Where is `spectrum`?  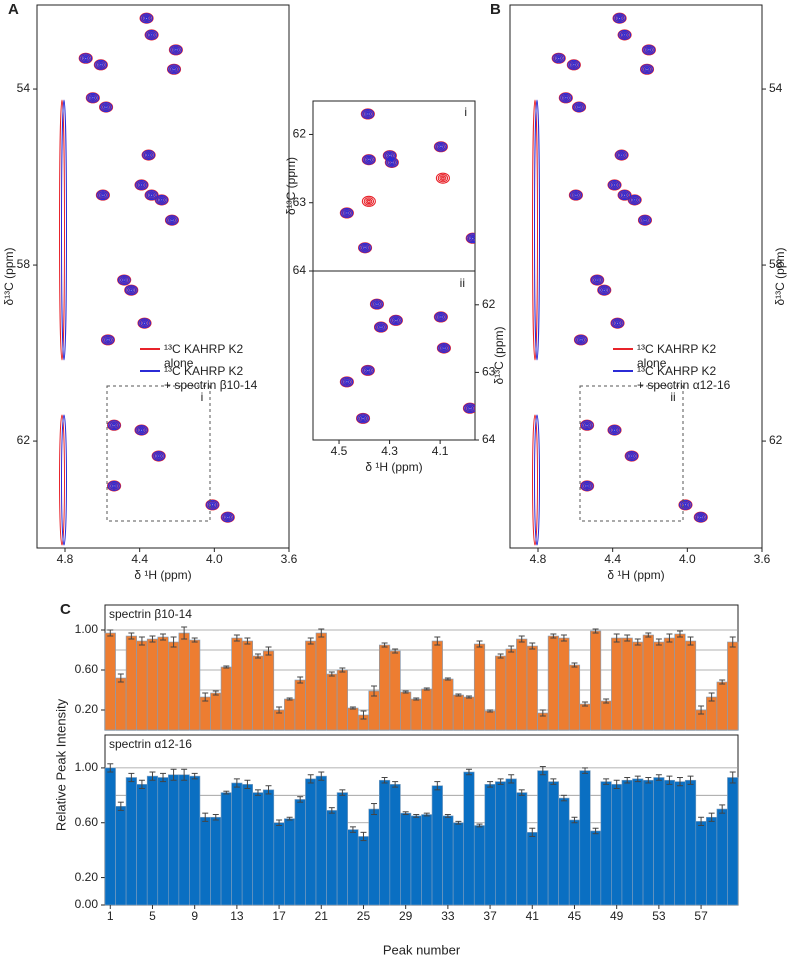
spectrum is located at coordinates (407, 361).